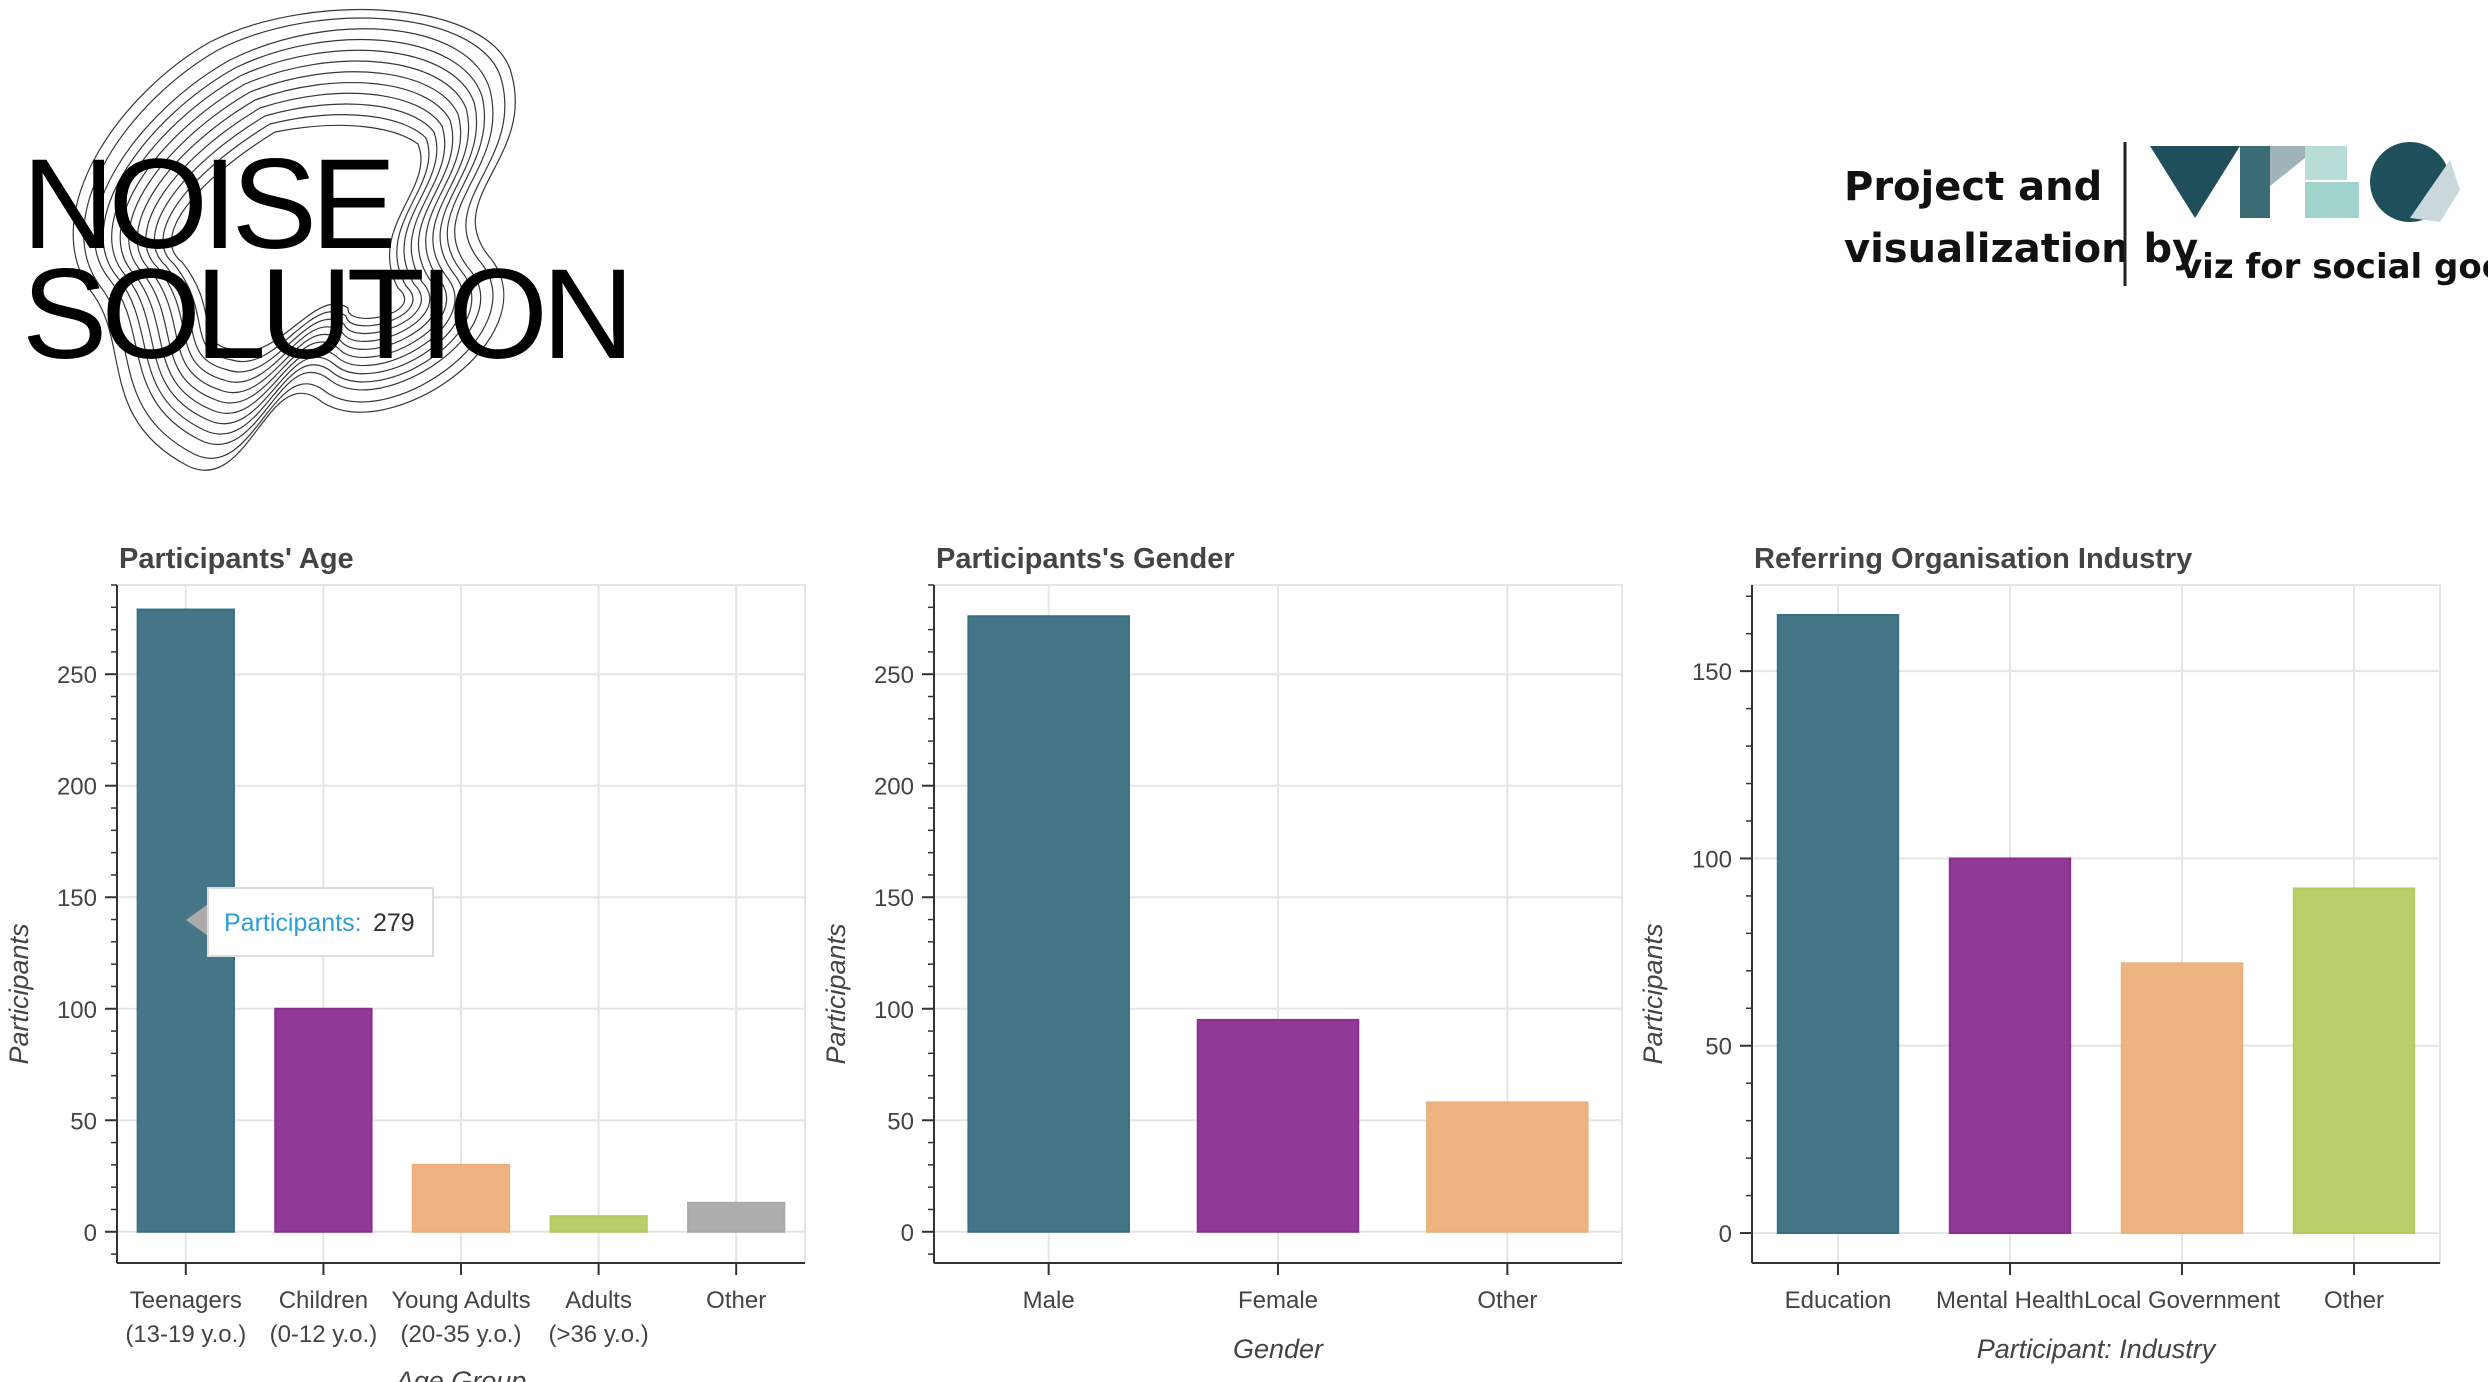 The width and height of the screenshot is (2488, 1382). What do you see at coordinates (324, 1334) in the screenshot?
I see `x-tick-label: (0-12 y.o.)` at bounding box center [324, 1334].